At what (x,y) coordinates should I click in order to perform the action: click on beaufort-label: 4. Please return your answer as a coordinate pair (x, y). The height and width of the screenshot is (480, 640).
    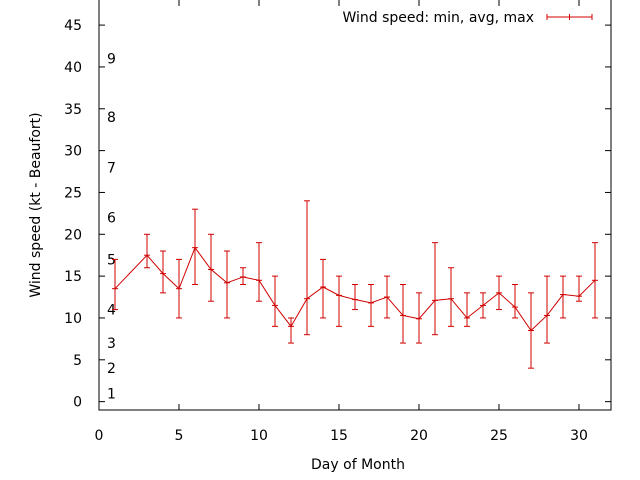
    Looking at the image, I should click on (111, 311).